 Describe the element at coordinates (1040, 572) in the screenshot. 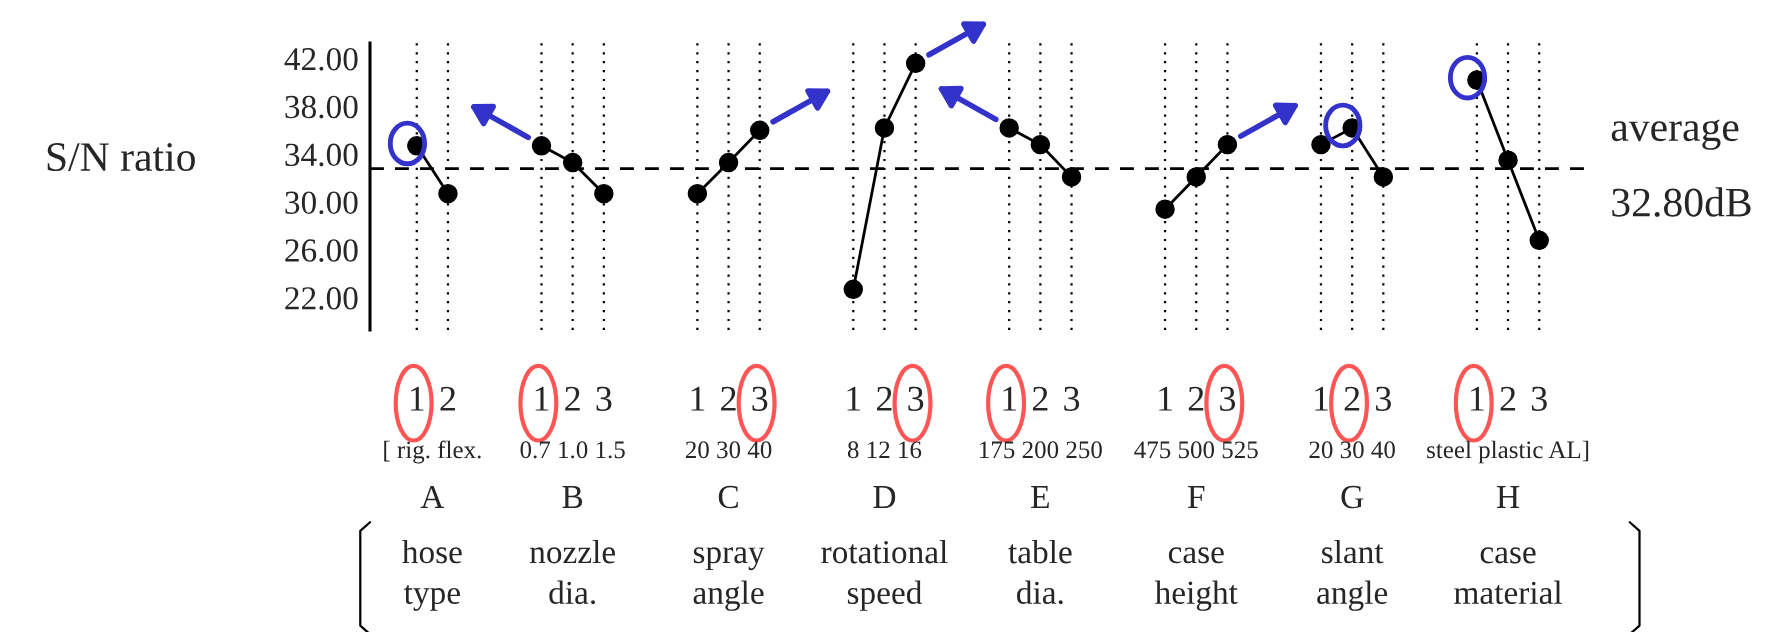

I see `text: table dia.` at that location.